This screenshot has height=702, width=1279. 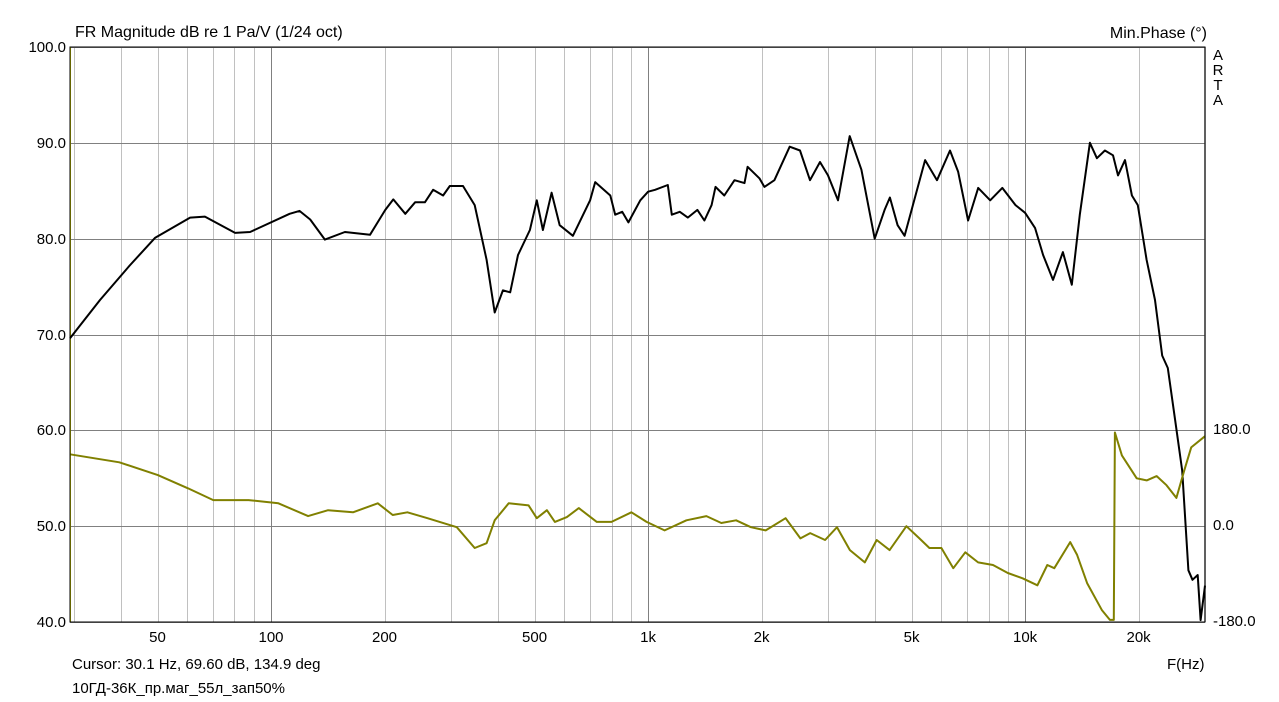 What do you see at coordinates (911, 637) in the screenshot?
I see `x-tick-label: 5k` at bounding box center [911, 637].